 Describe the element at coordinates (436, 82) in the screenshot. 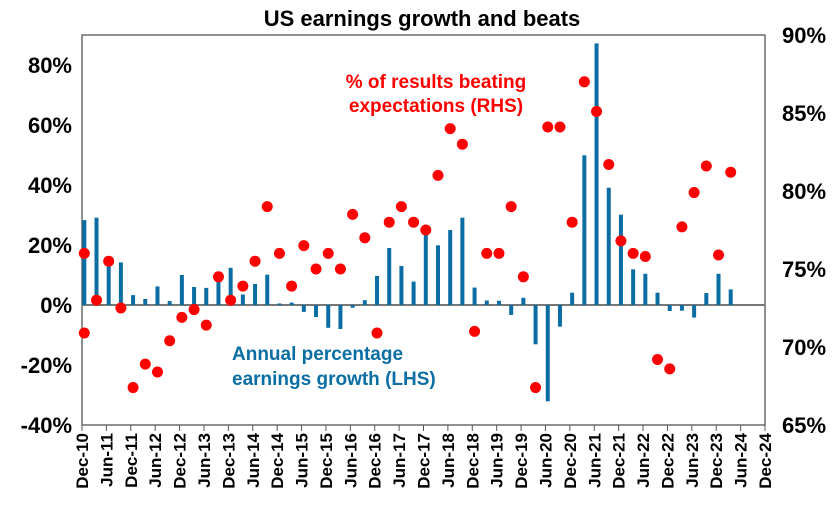

I see `annotation-rhs-line1: % of results beating` at that location.